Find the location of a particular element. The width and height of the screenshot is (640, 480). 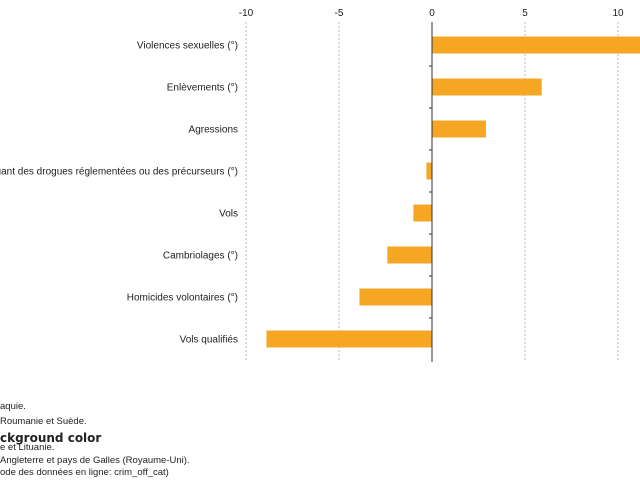

category-label: Vols qualifiés is located at coordinates (209, 340).